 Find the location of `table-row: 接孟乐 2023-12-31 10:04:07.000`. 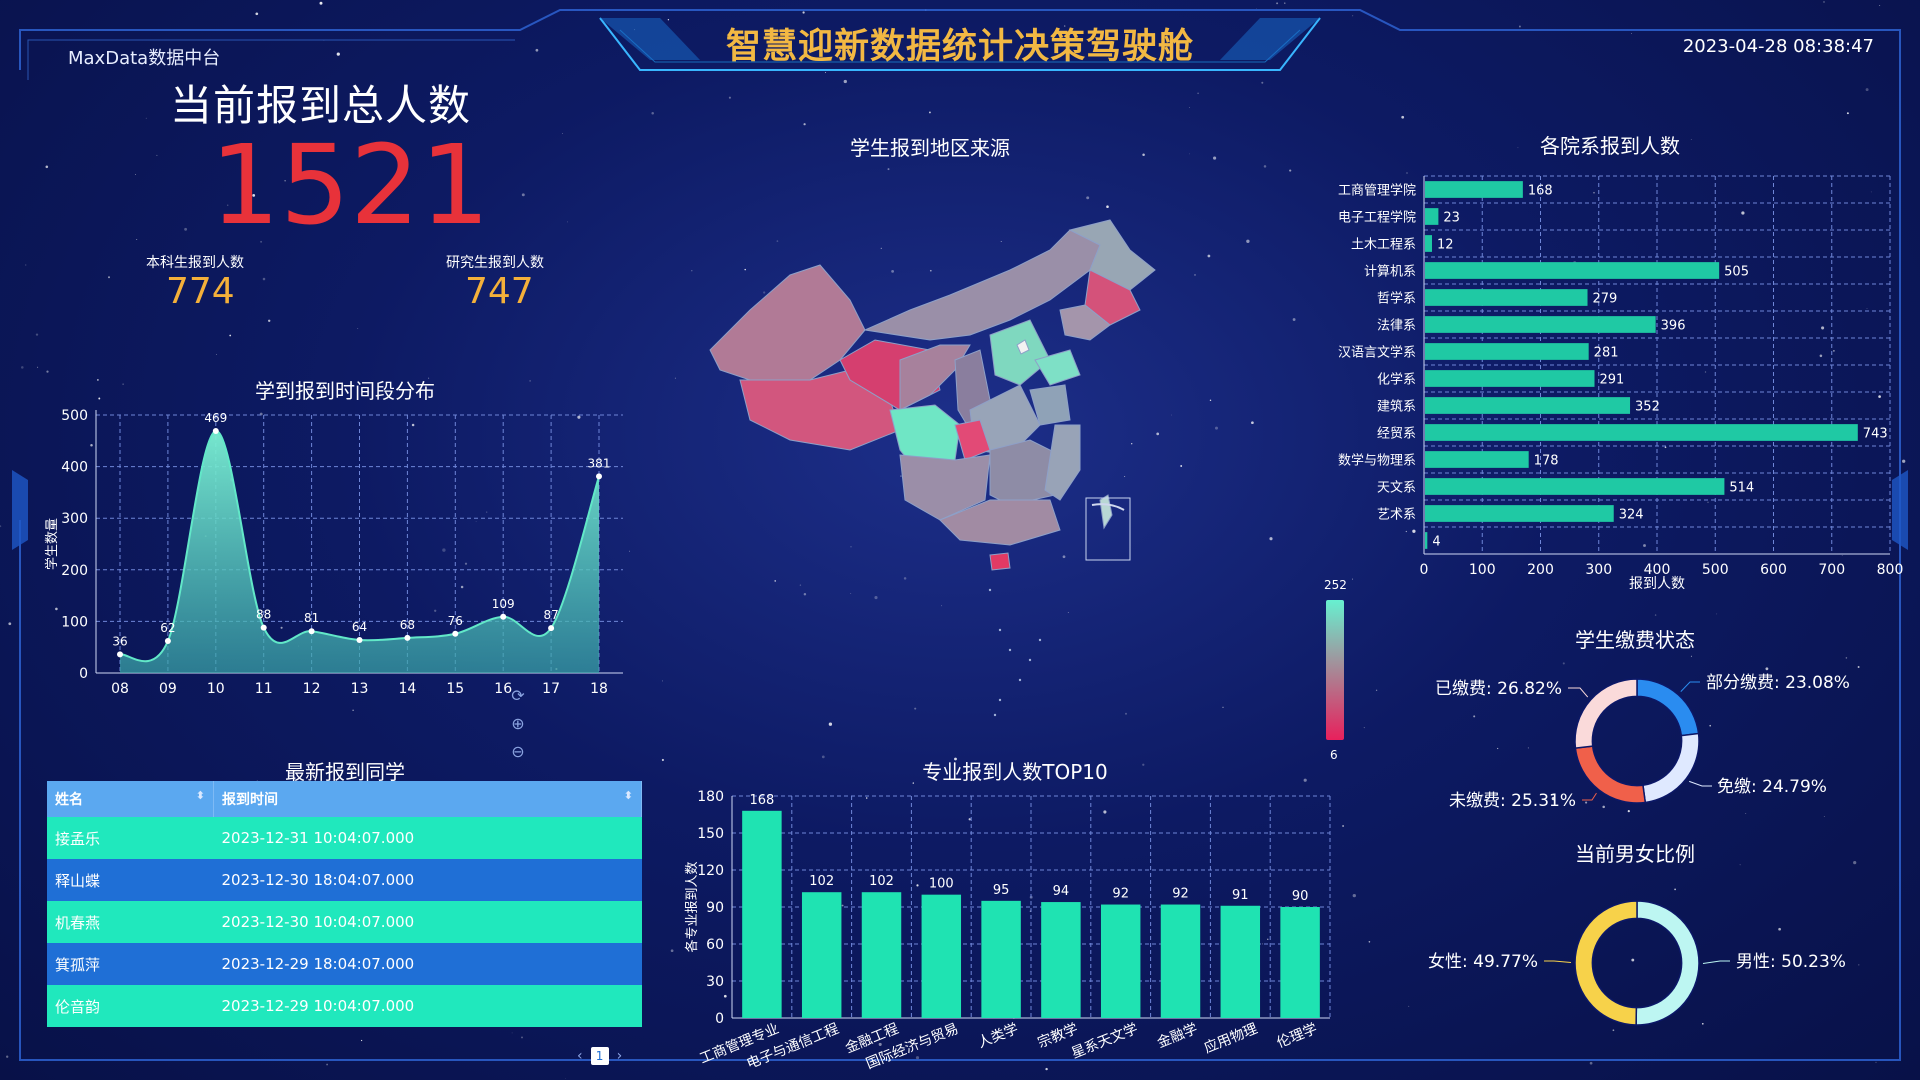

table-row: 接孟乐 2023-12-31 10:04:07.000 is located at coordinates (344, 838).